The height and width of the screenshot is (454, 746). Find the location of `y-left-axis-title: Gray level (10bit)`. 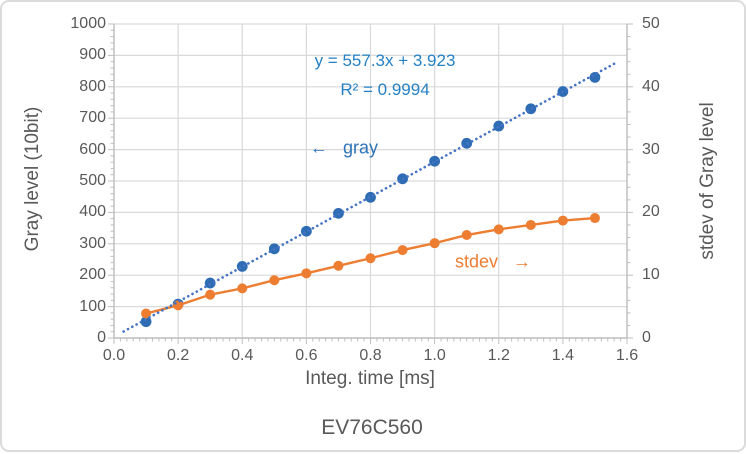

y-left-axis-title: Gray level (10bit) is located at coordinates (32, 179).